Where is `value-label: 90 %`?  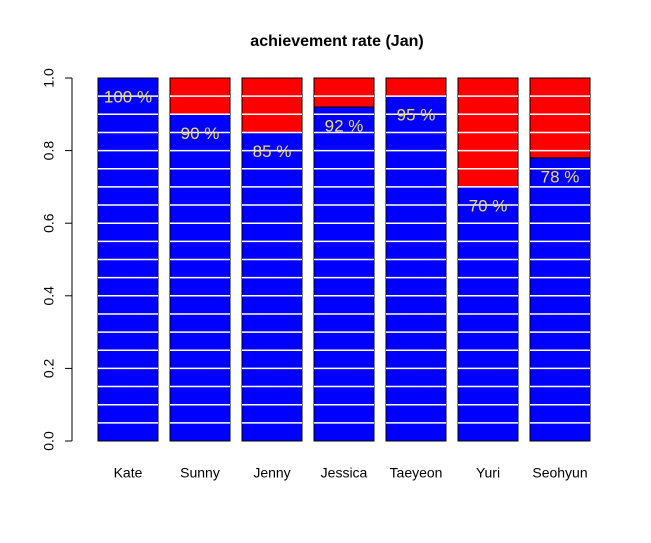
value-label: 90 % is located at coordinates (200, 133).